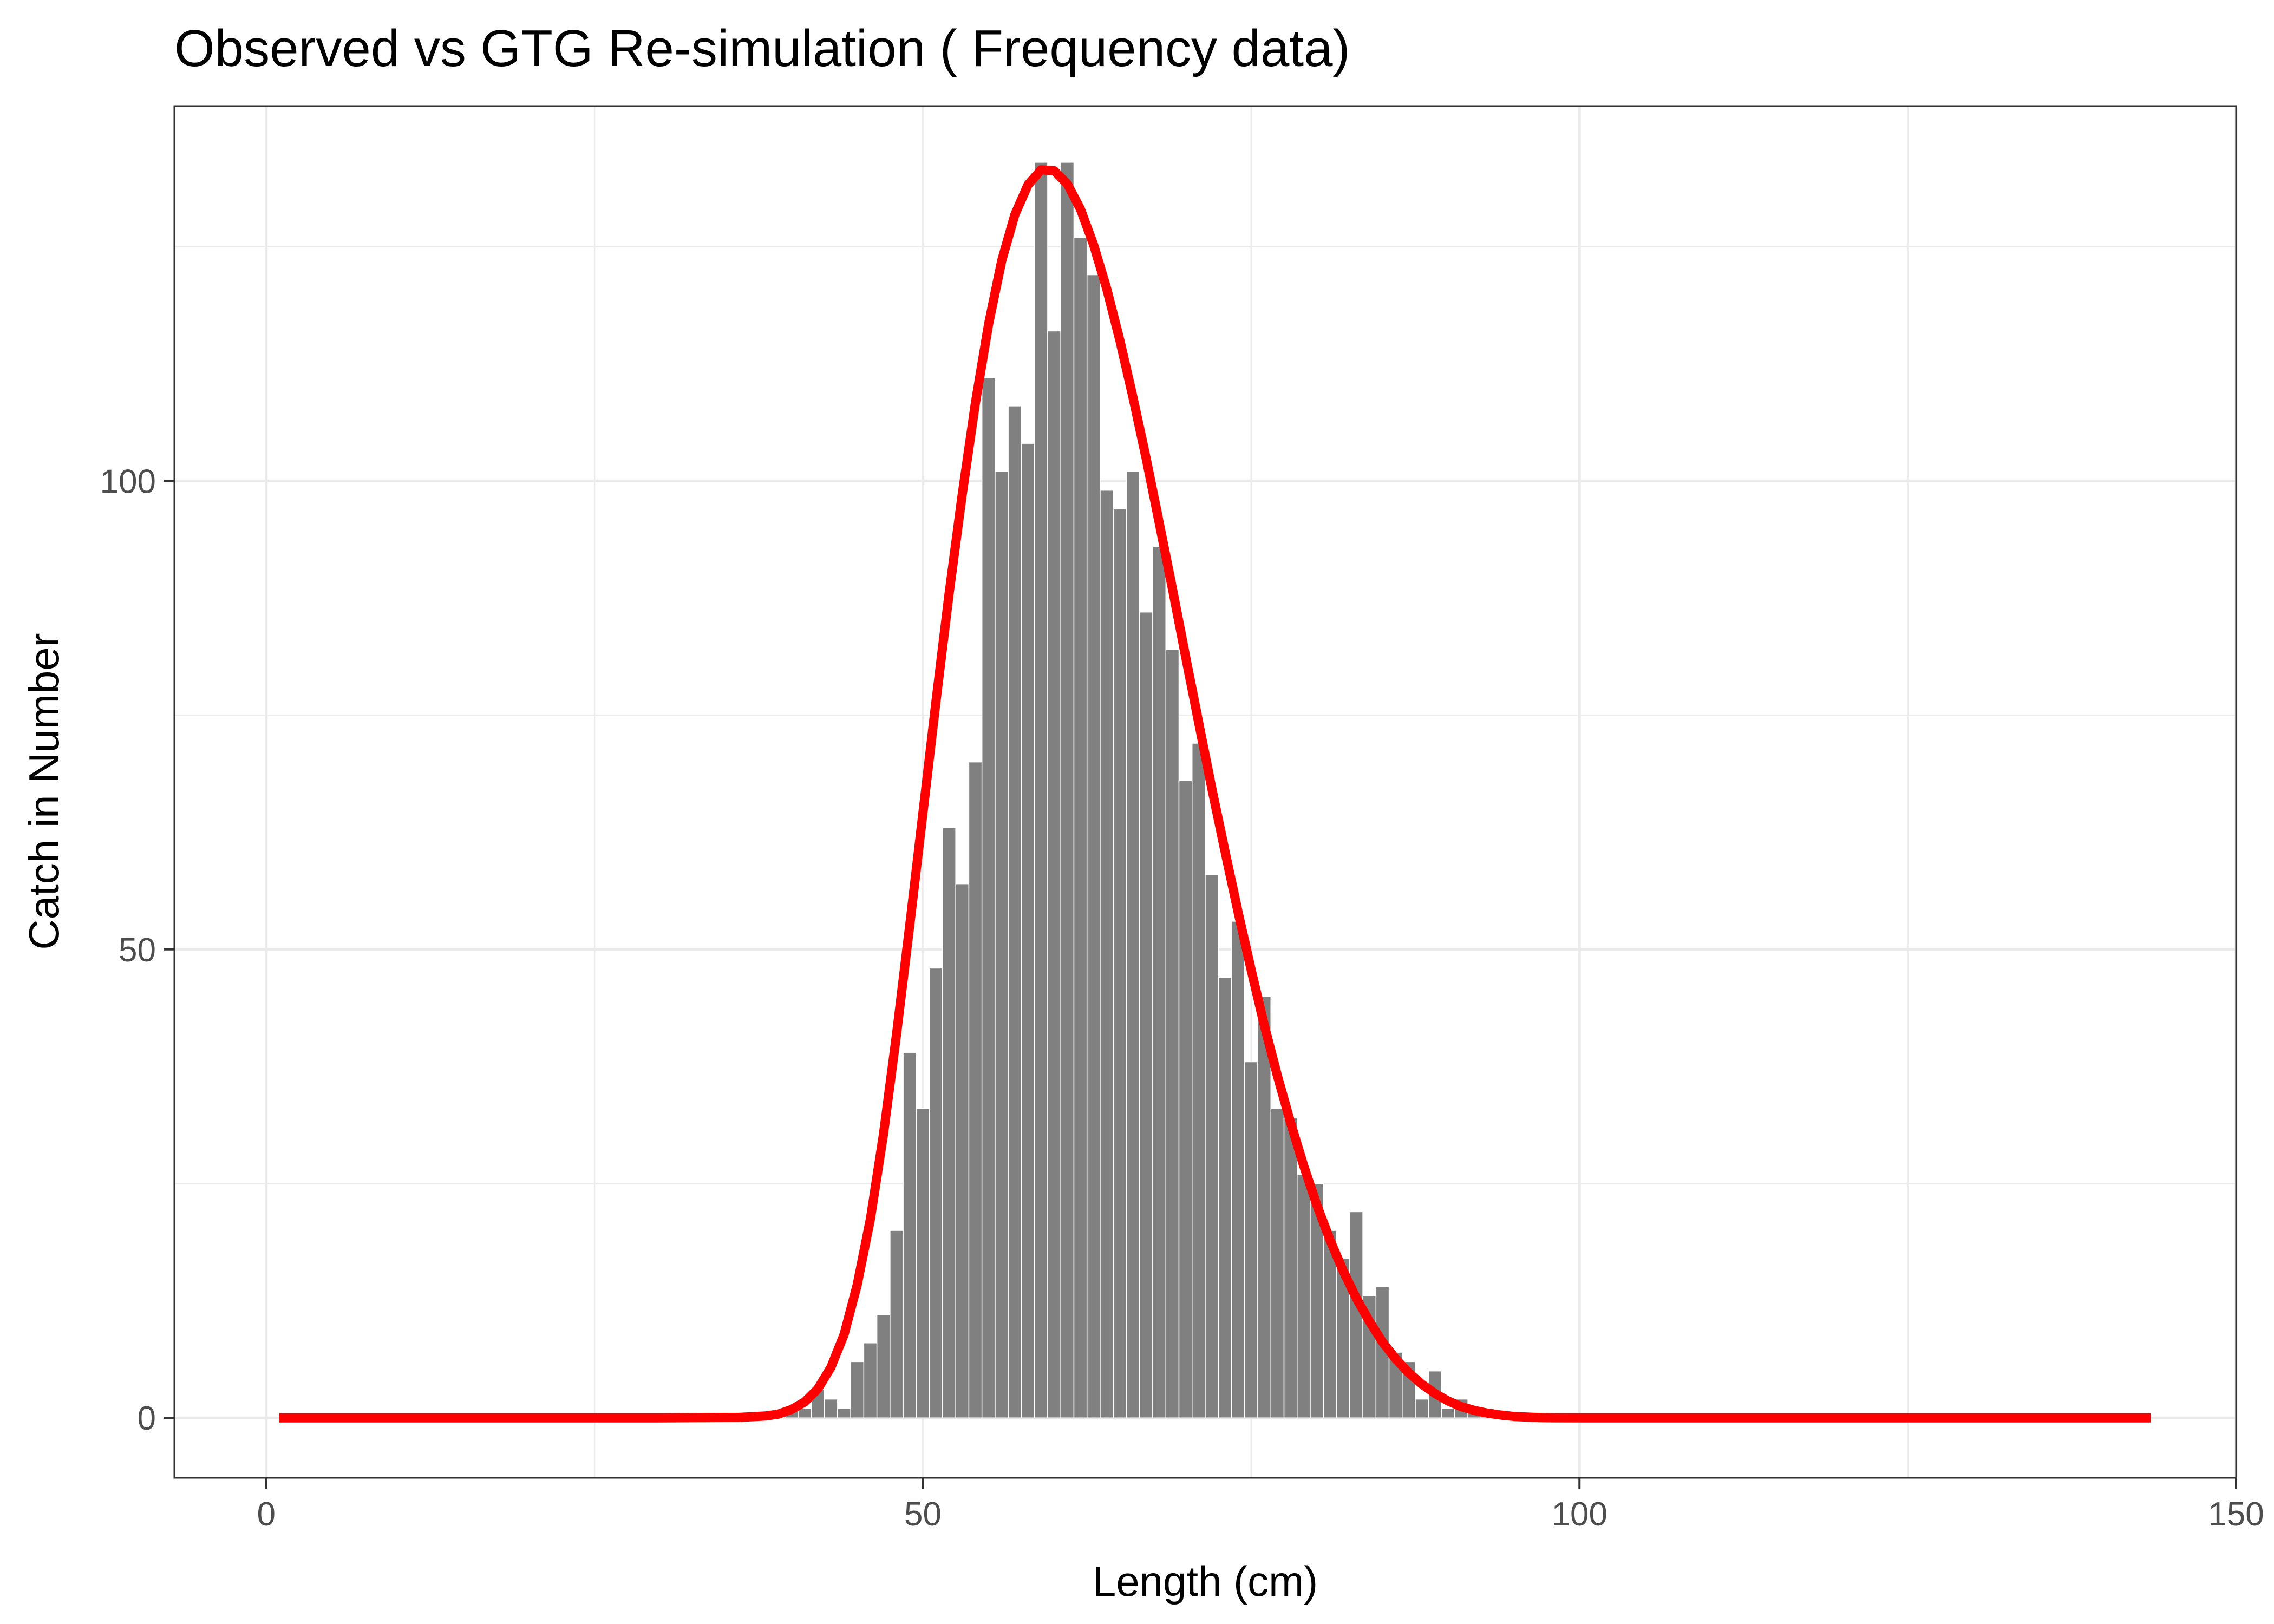 The height and width of the screenshot is (1624, 2274). What do you see at coordinates (923, 1514) in the screenshot?
I see `x-tick-label: 50` at bounding box center [923, 1514].